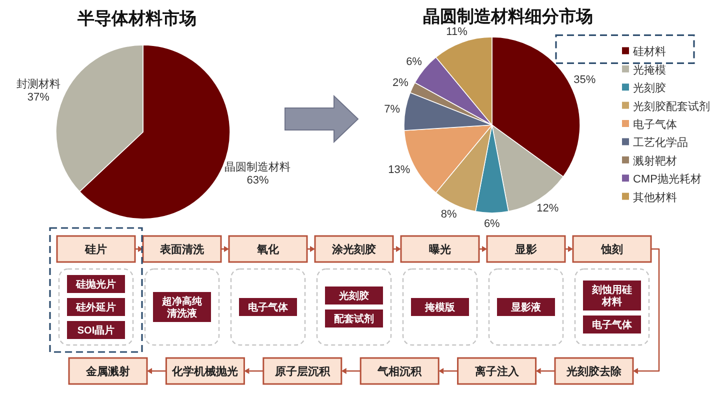 The height and width of the screenshot is (400, 713). Describe the element at coordinates (95, 249) in the screenshot. I see `category-label: 硅片` at that location.